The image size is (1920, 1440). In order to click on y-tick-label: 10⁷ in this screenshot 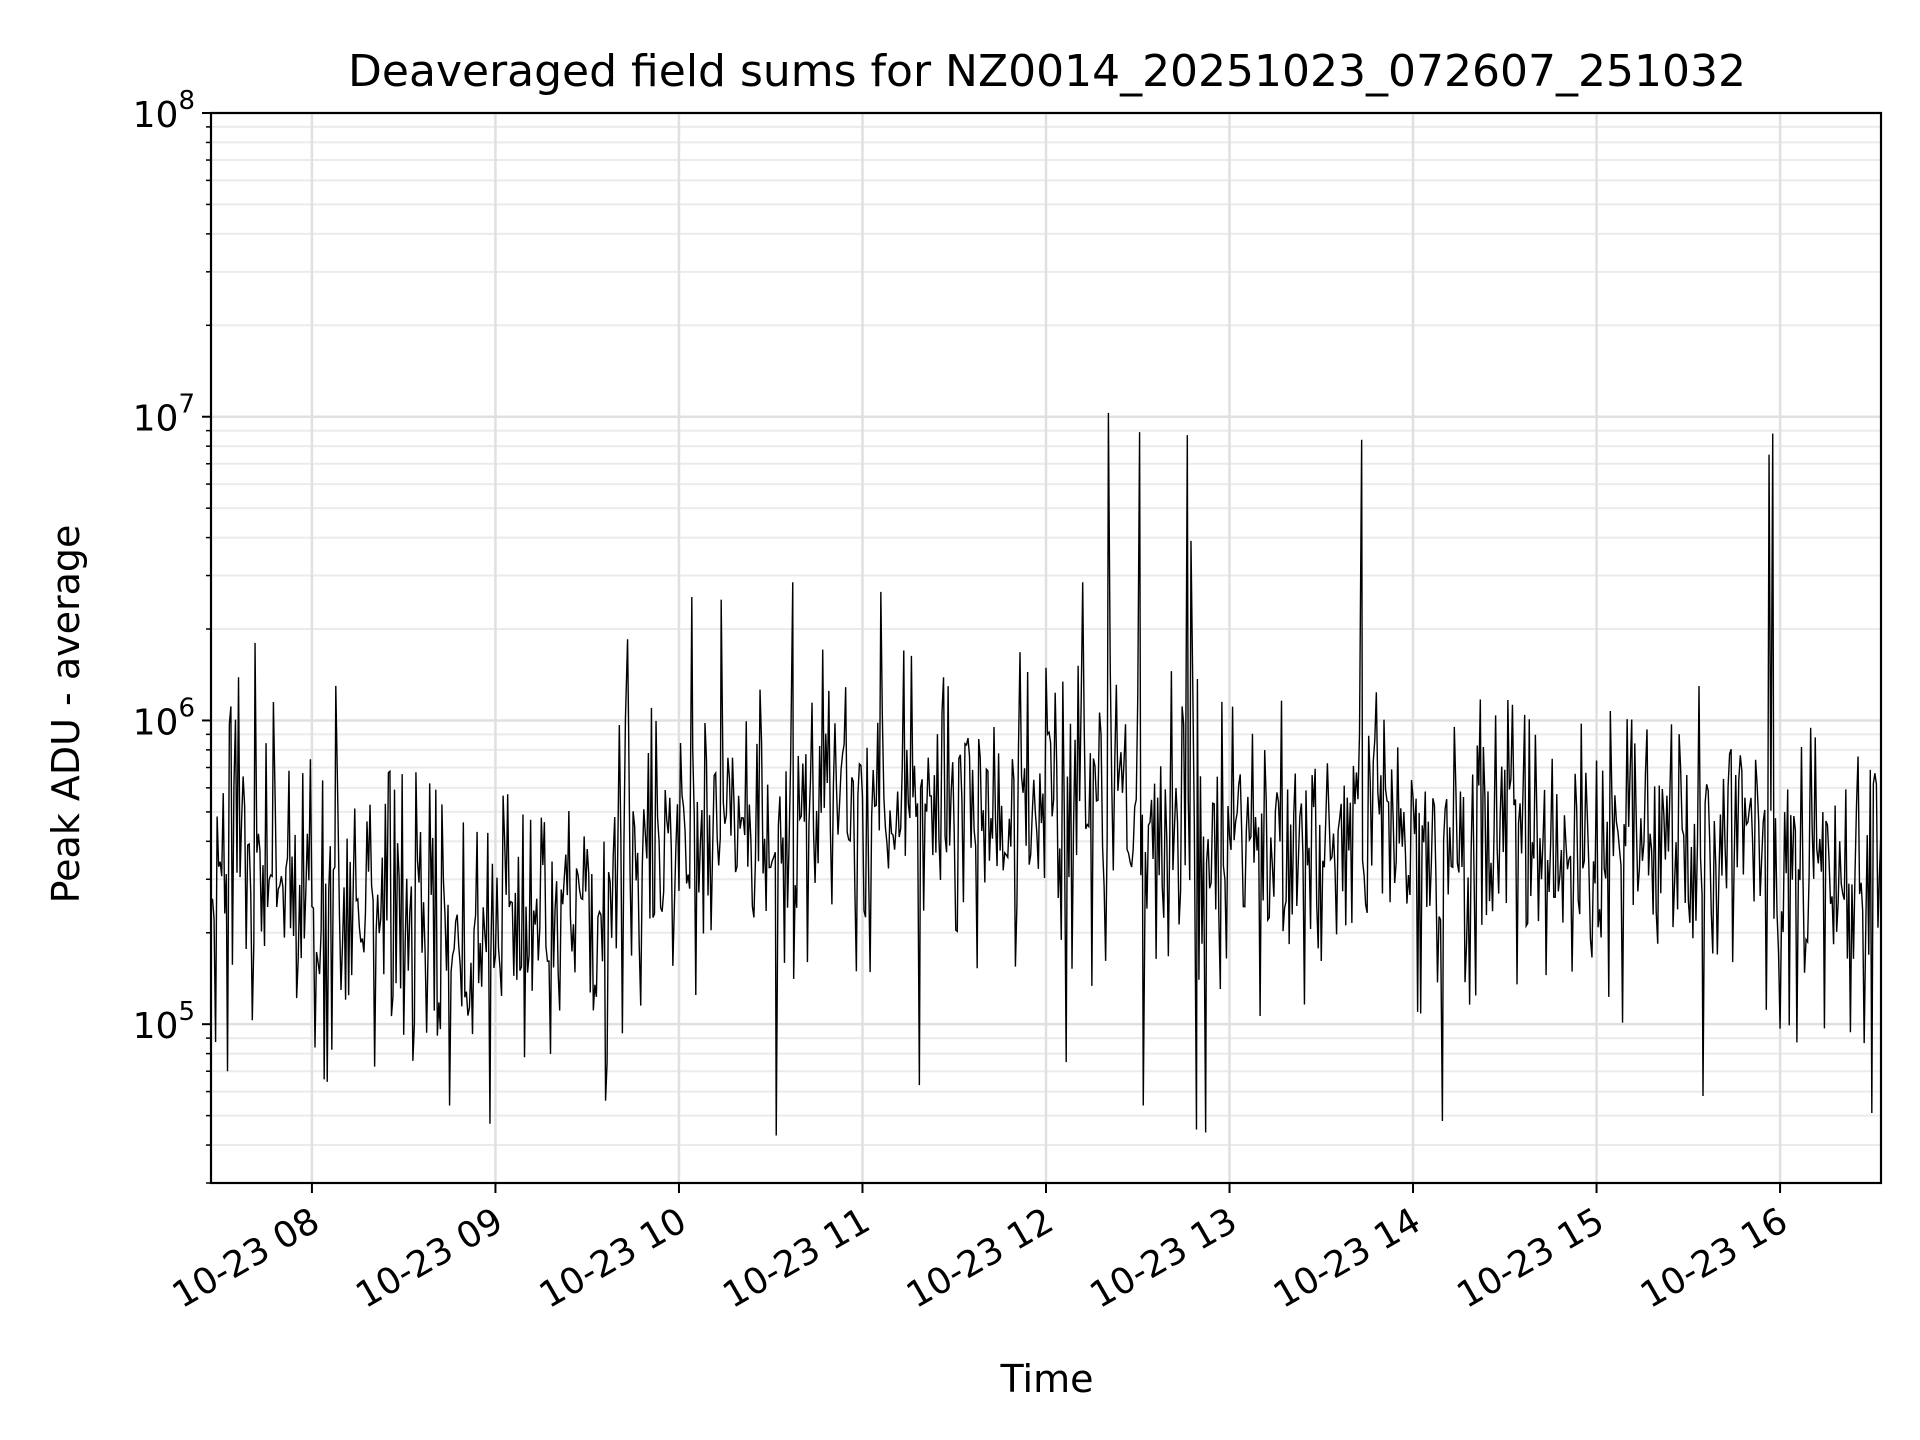, I will do `click(164, 415)`.